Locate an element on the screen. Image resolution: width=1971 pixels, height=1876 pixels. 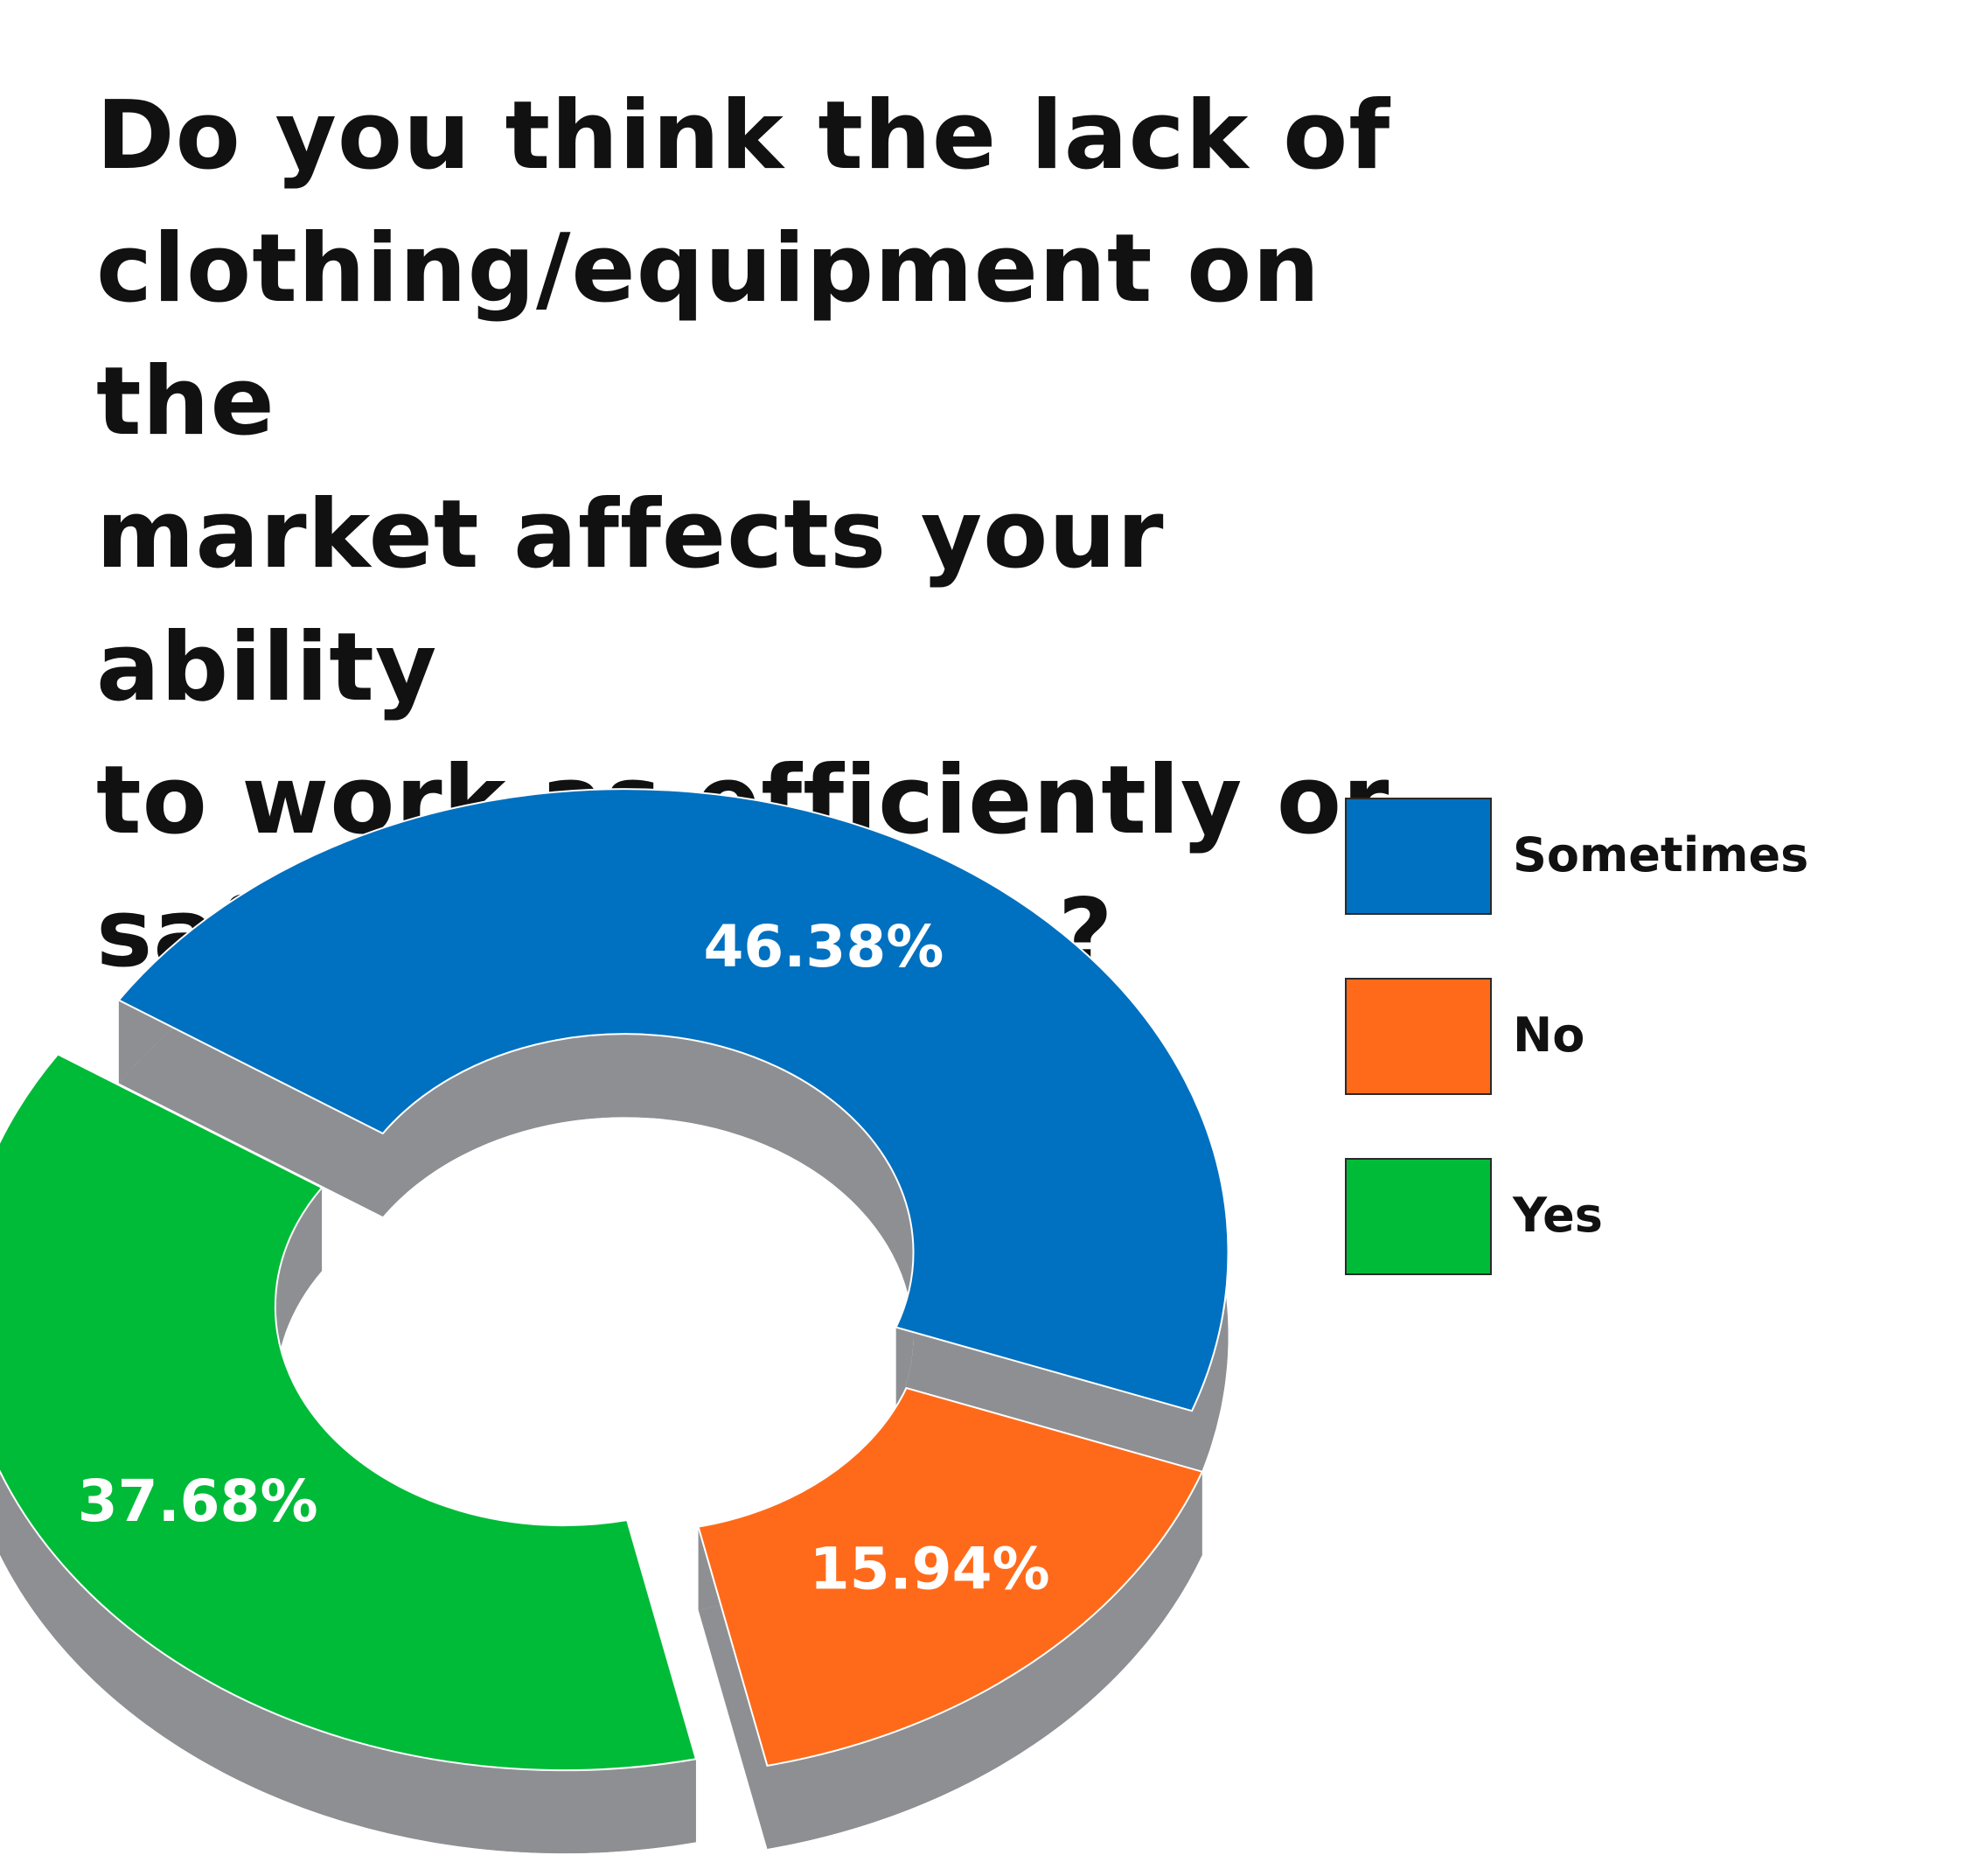
slice-wall-no is located at coordinates (985, 1660).